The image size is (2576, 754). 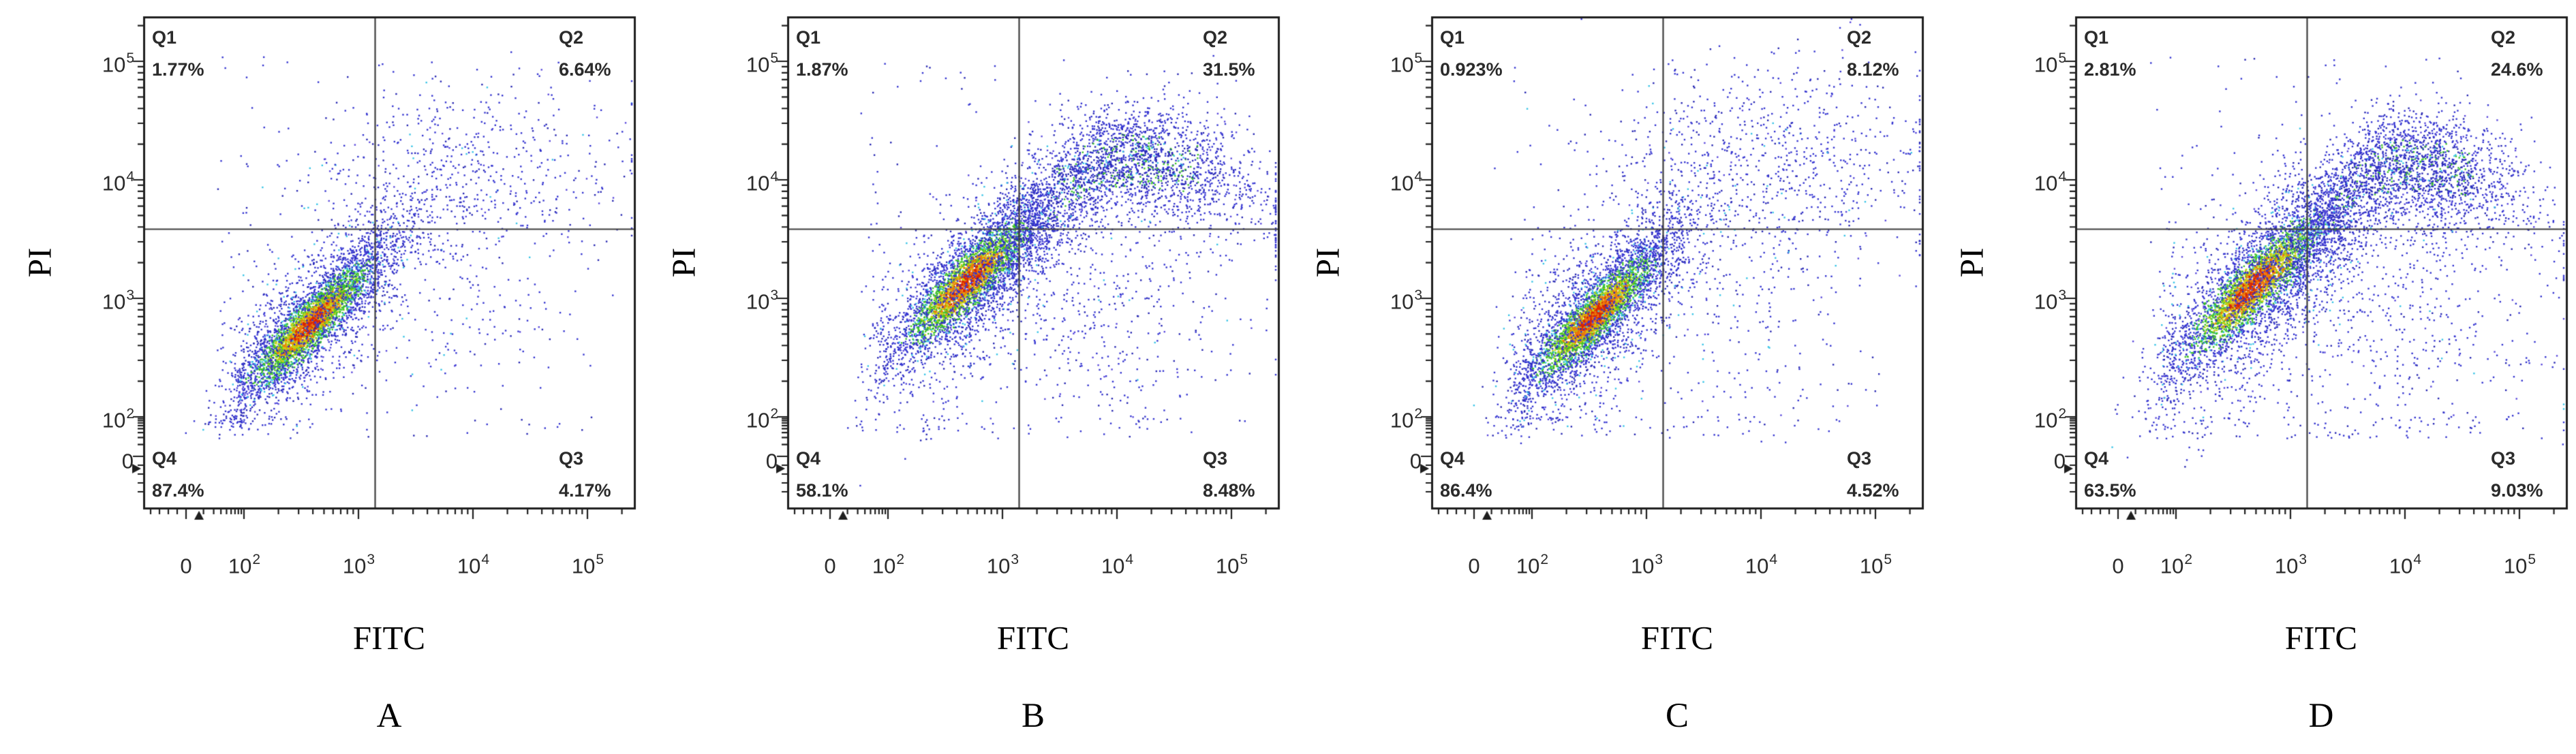 I want to click on panel-letter: B, so click(x=1033, y=716).